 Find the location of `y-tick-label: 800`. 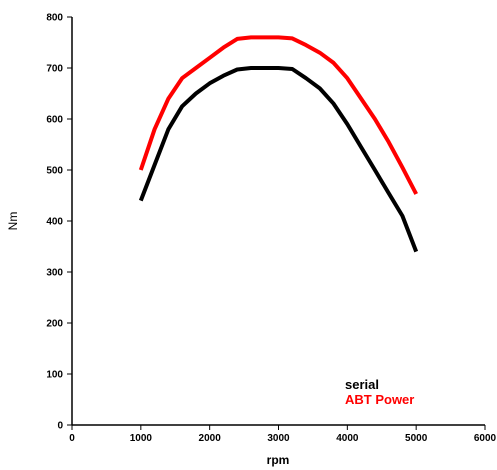

y-tick-label: 800 is located at coordinates (54, 18).